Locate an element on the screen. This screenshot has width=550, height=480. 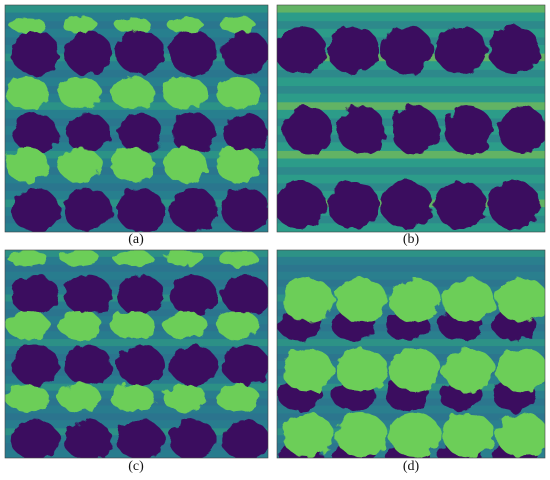
caption: (c) is located at coordinates (136, 466).